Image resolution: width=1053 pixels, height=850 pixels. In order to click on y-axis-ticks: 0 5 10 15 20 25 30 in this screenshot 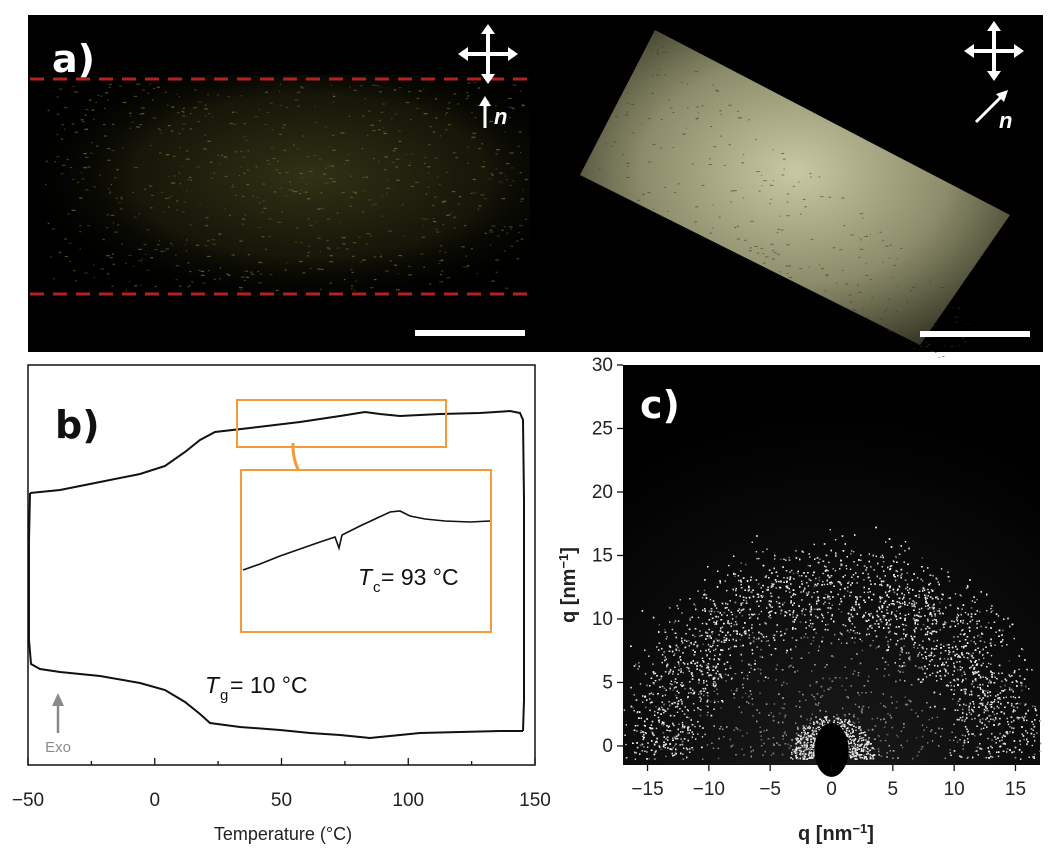, I will do `click(607, 556)`.